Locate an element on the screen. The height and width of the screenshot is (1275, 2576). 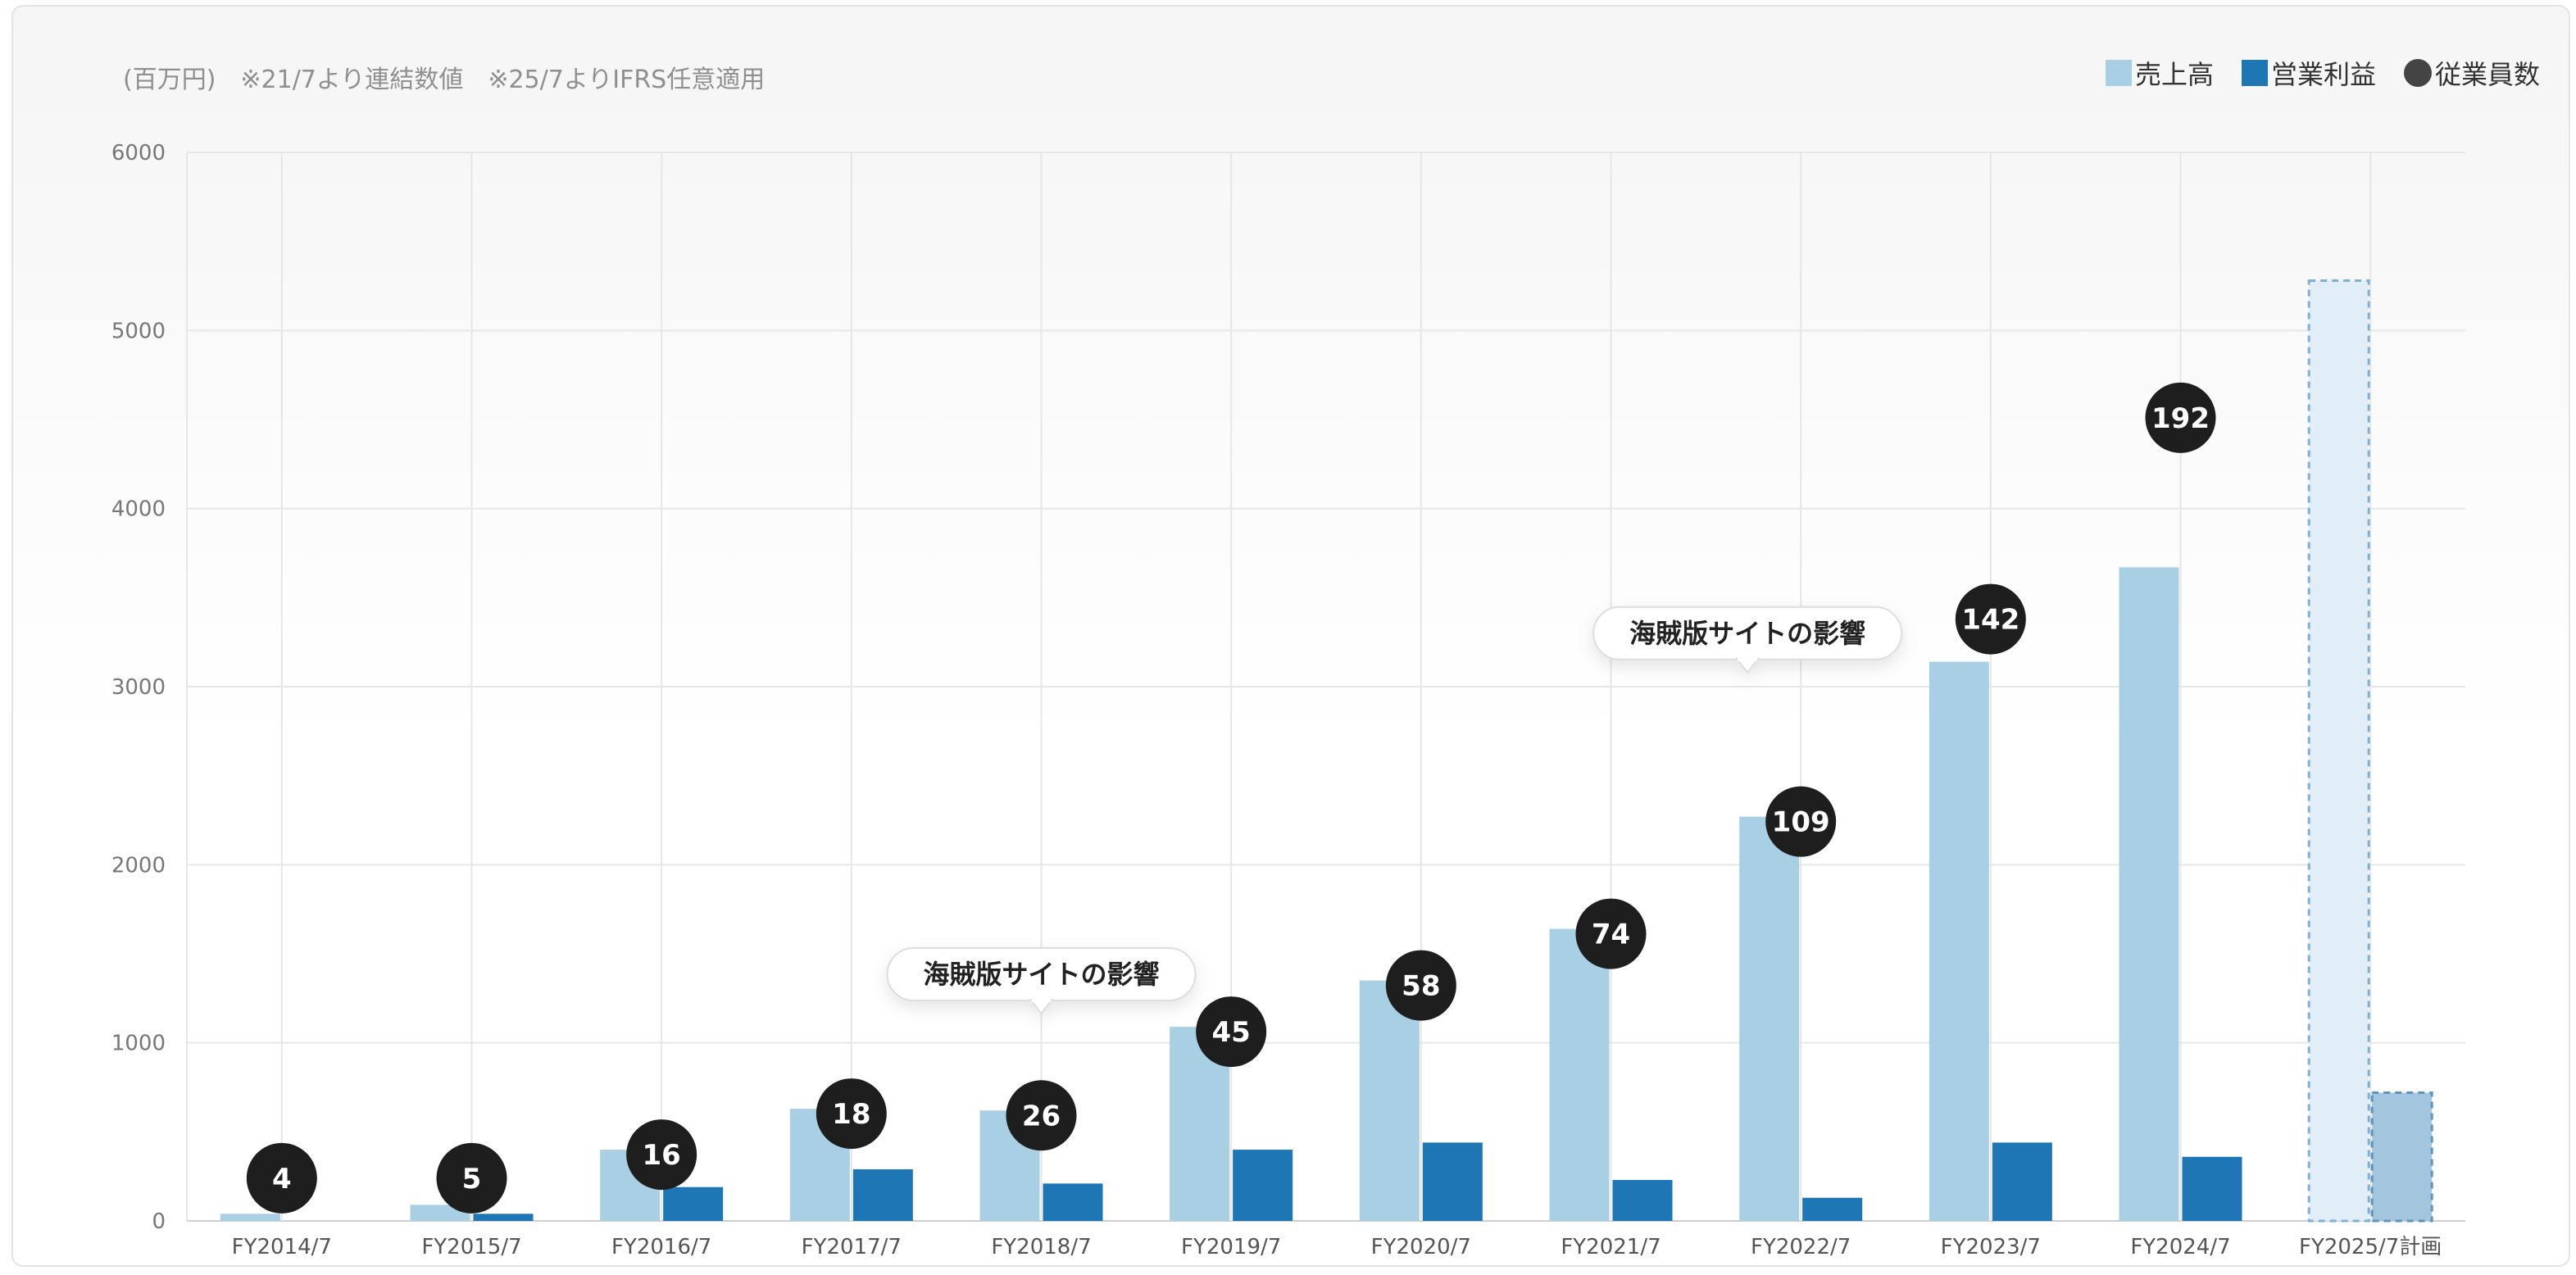
y-tick-label: 4000 is located at coordinates (138, 510).